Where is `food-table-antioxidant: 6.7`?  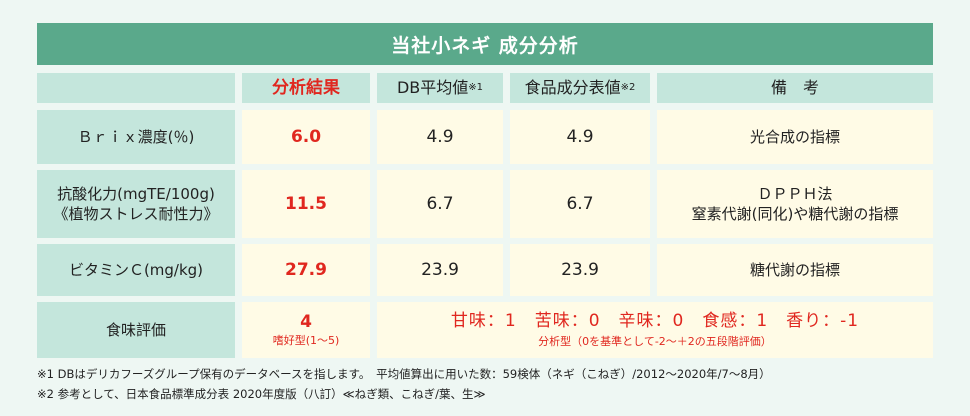 food-table-antioxidant: 6.7 is located at coordinates (580, 204).